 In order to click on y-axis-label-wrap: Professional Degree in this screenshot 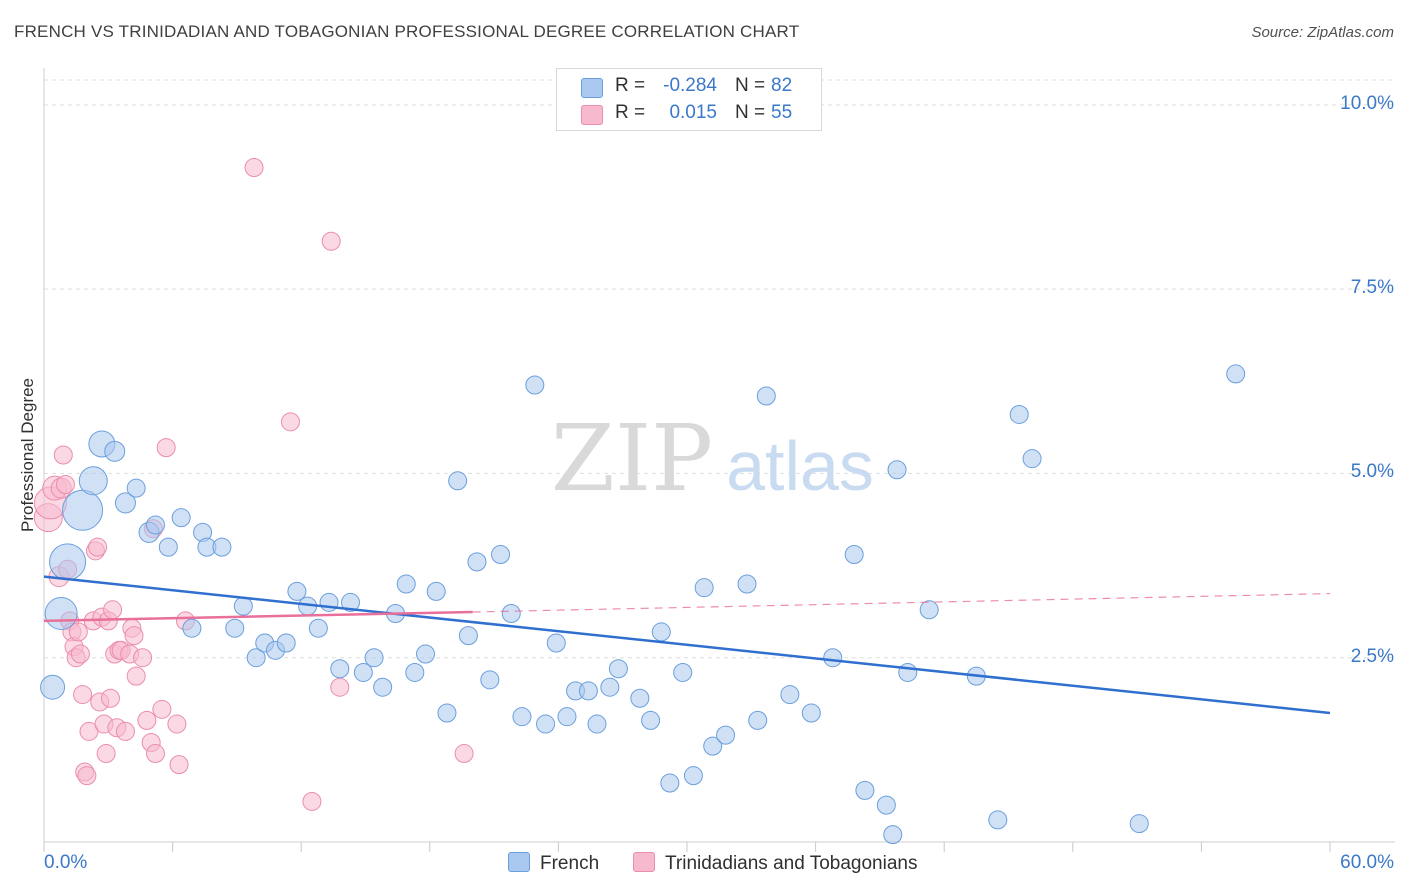, I will do `click(21, 455)`.